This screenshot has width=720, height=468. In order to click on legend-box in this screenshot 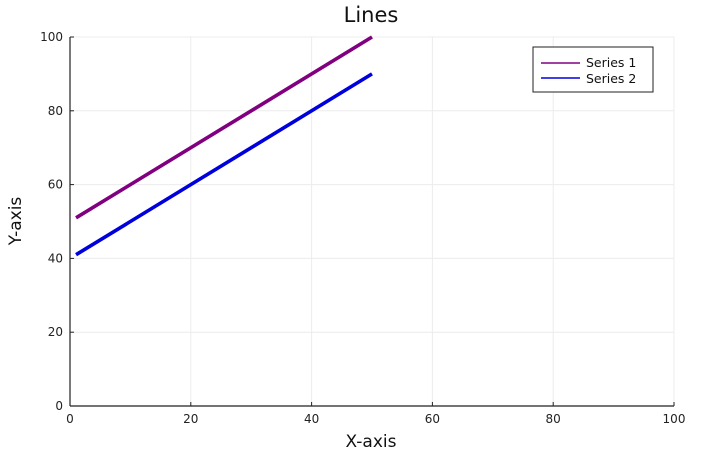, I will do `click(593, 69)`.